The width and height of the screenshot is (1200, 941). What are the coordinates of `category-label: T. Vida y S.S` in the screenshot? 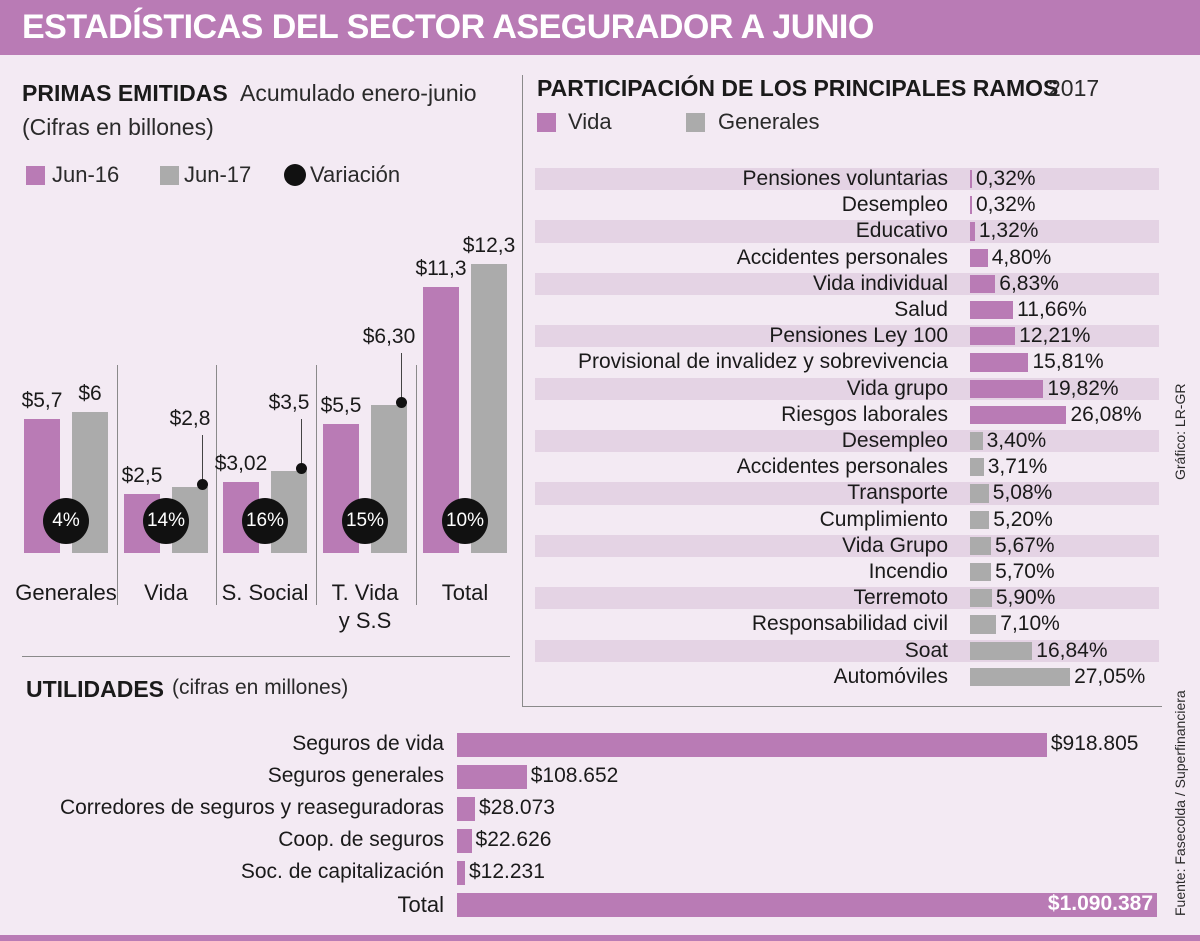 It's located at (365, 606).